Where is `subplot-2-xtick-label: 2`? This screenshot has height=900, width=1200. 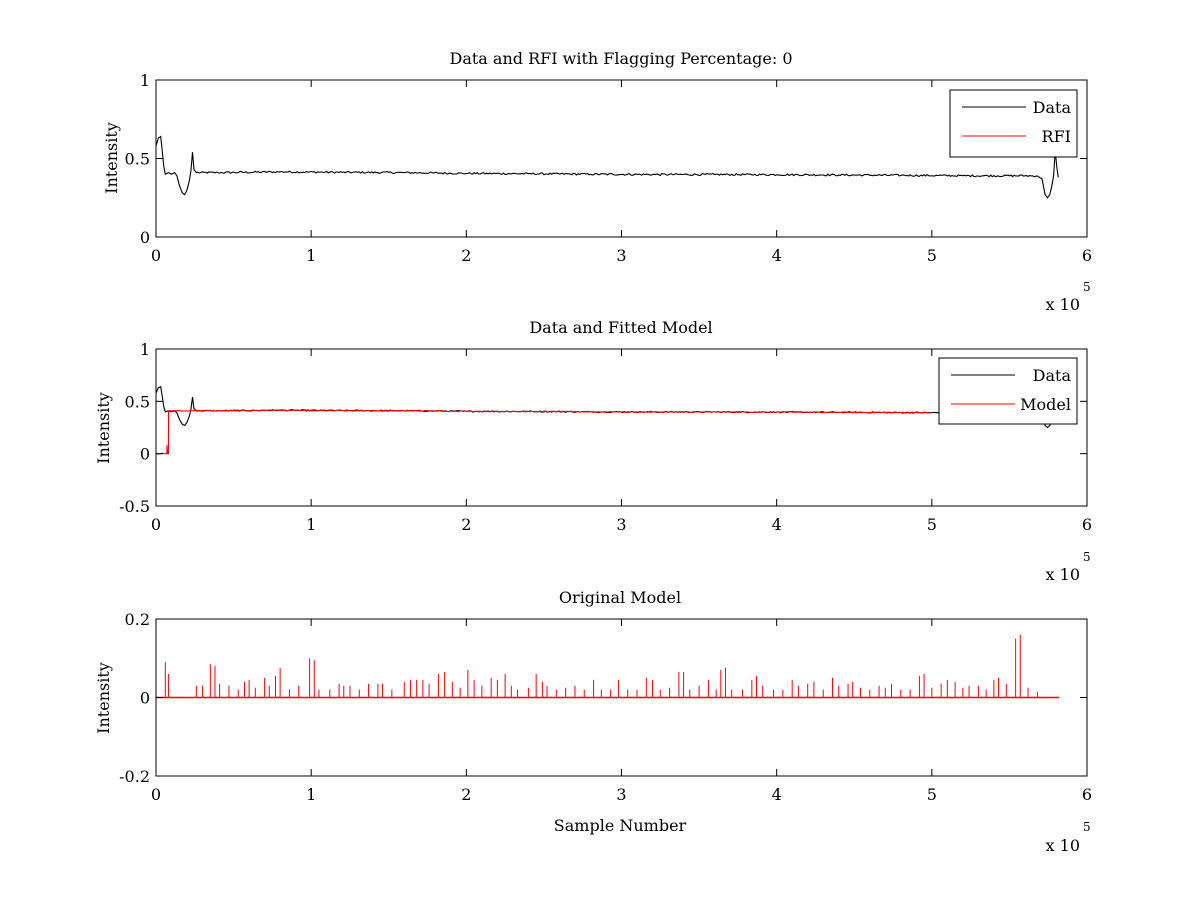
subplot-2-xtick-label: 2 is located at coordinates (466, 524).